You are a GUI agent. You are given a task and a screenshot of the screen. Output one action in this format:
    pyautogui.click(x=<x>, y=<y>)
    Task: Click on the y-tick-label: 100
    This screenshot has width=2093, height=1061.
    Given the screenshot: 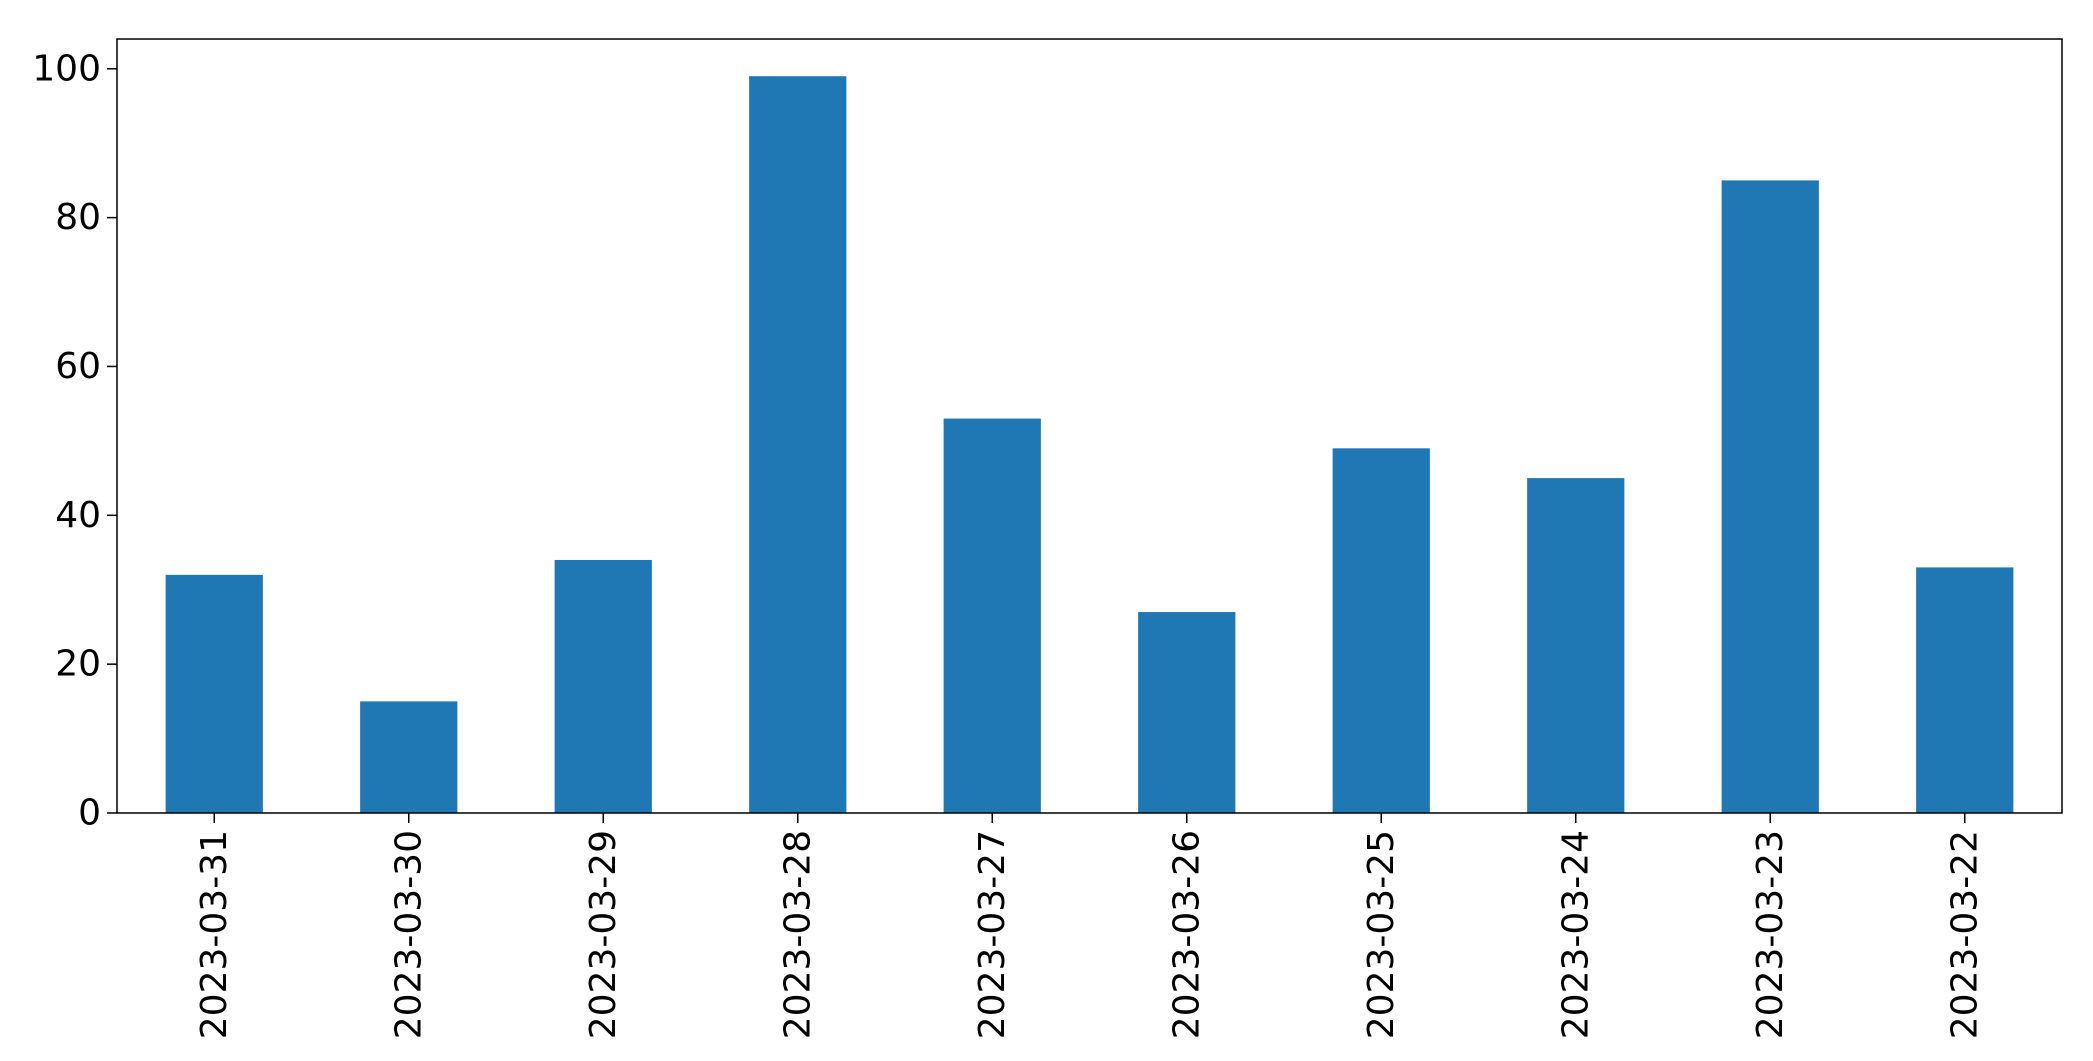 What is the action you would take?
    pyautogui.click(x=66, y=68)
    